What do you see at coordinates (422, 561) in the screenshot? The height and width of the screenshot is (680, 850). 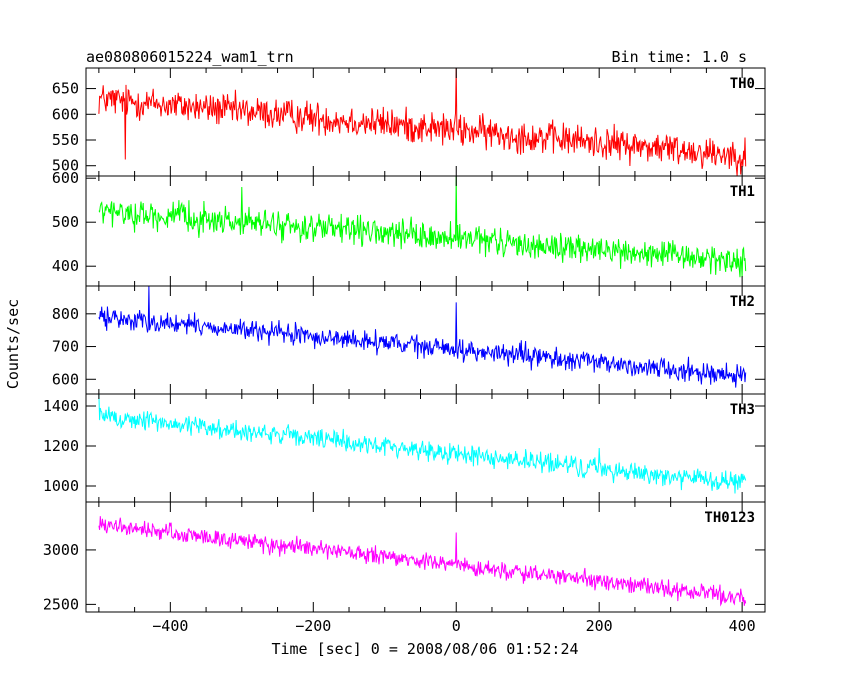 I see `series-line-th0123` at bounding box center [422, 561].